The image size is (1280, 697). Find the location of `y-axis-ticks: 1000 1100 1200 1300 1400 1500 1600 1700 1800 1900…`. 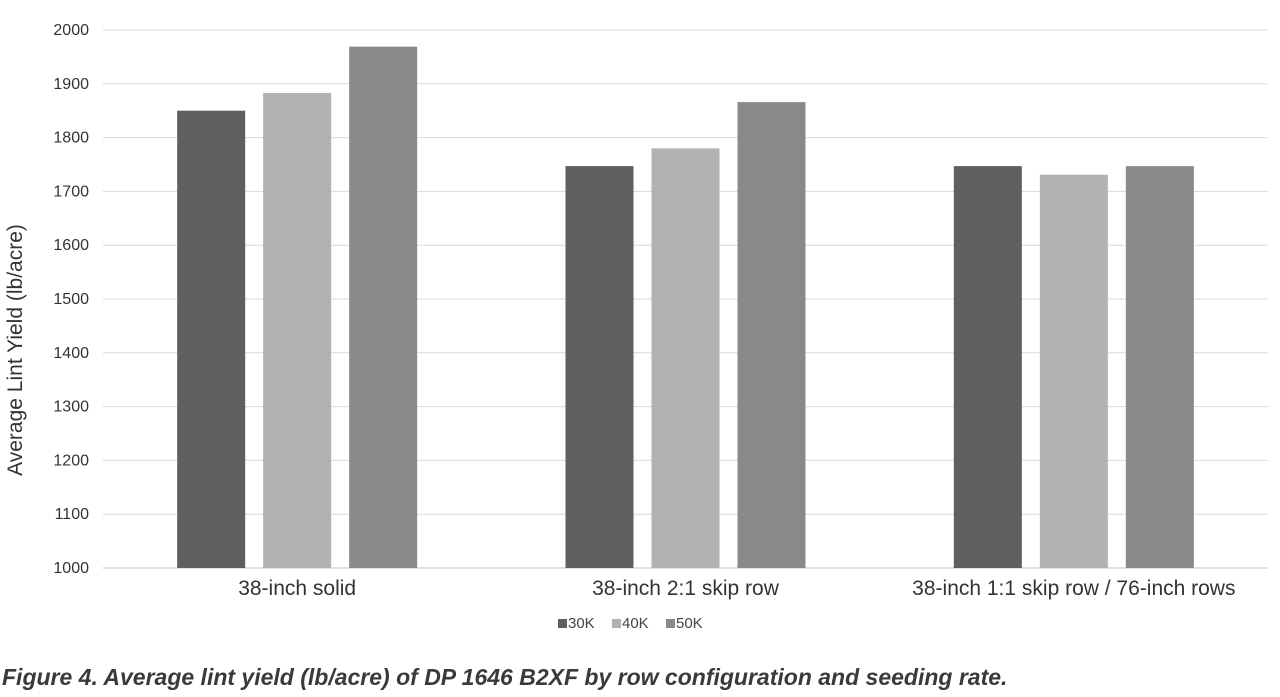

y-axis-ticks: 1000 1100 1200 1300 1400 1500 1600 1700 1800 1900… is located at coordinates (71, 299).